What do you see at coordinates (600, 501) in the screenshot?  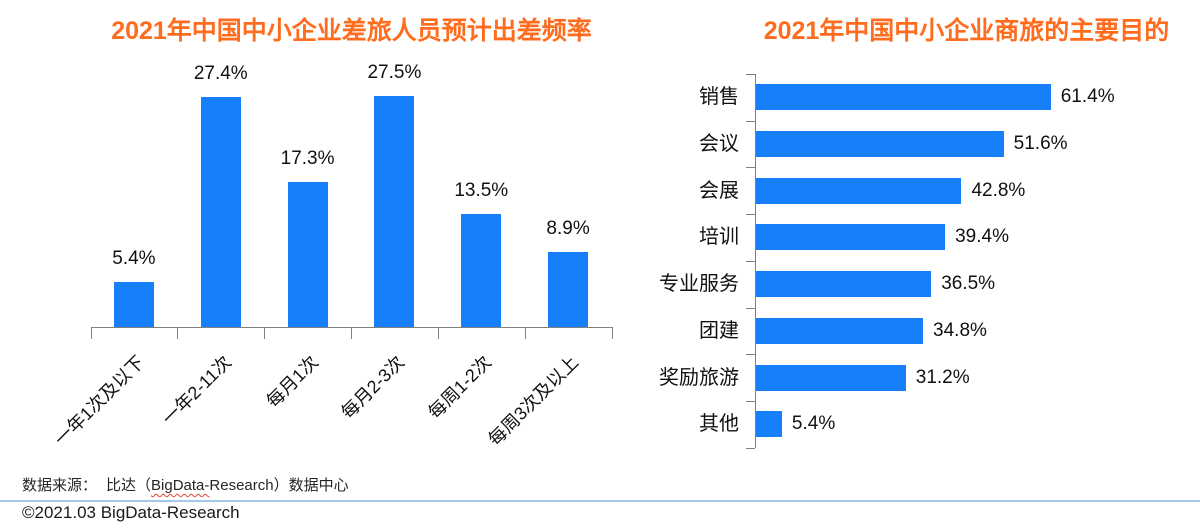 I see `footer-divider-line` at bounding box center [600, 501].